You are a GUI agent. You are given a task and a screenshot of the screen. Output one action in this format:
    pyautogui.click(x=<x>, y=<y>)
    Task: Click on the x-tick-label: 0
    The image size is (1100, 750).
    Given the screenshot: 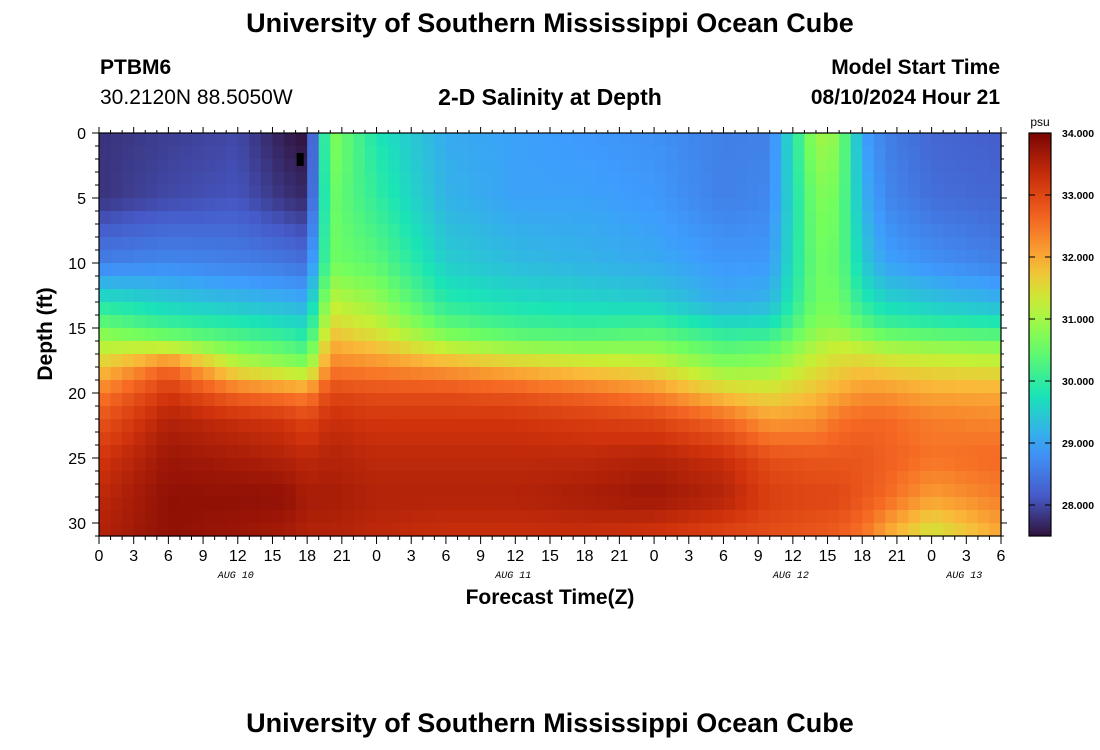 What is the action you would take?
    pyautogui.click(x=376, y=556)
    